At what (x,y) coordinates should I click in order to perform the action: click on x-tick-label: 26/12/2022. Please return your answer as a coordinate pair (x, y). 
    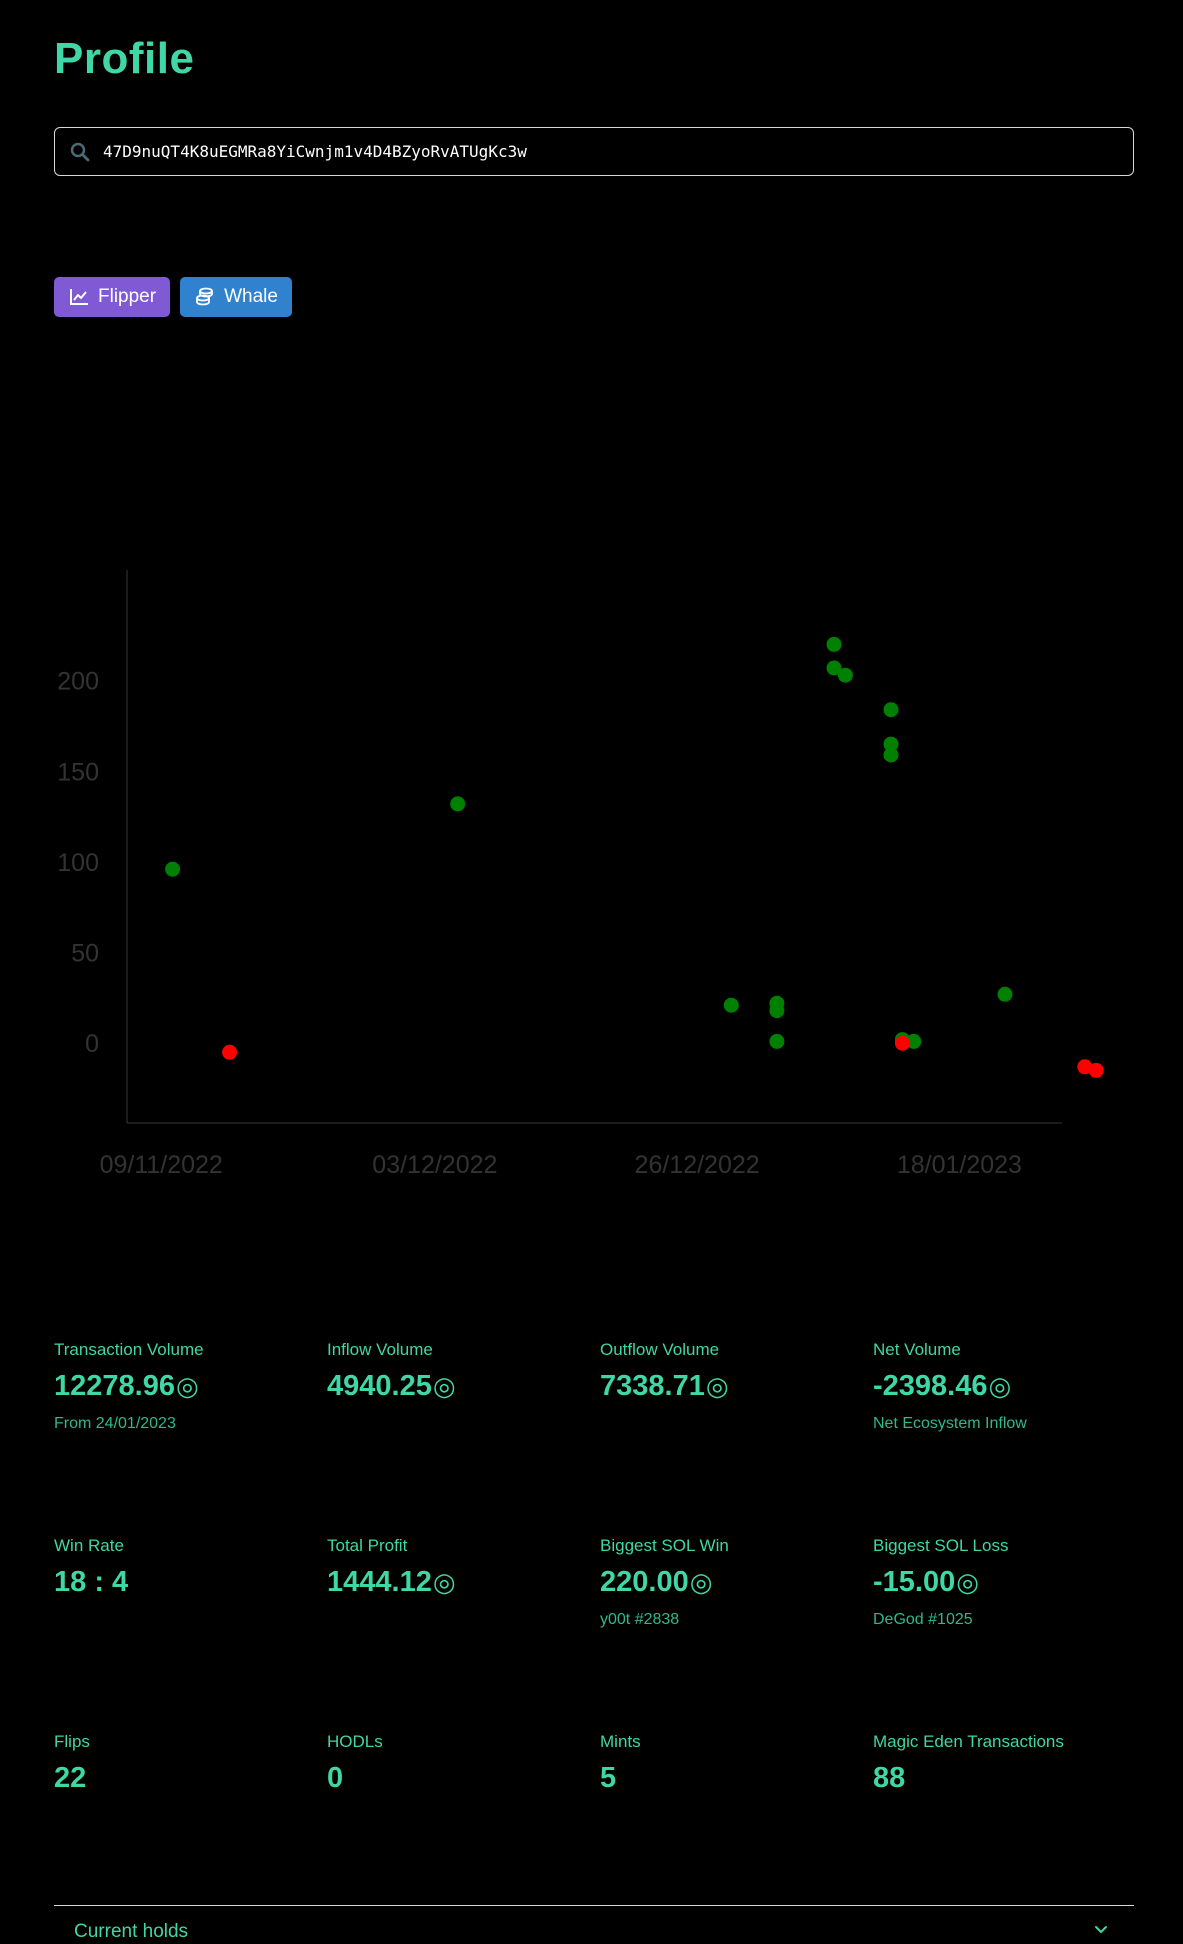
    Looking at the image, I should click on (697, 1165).